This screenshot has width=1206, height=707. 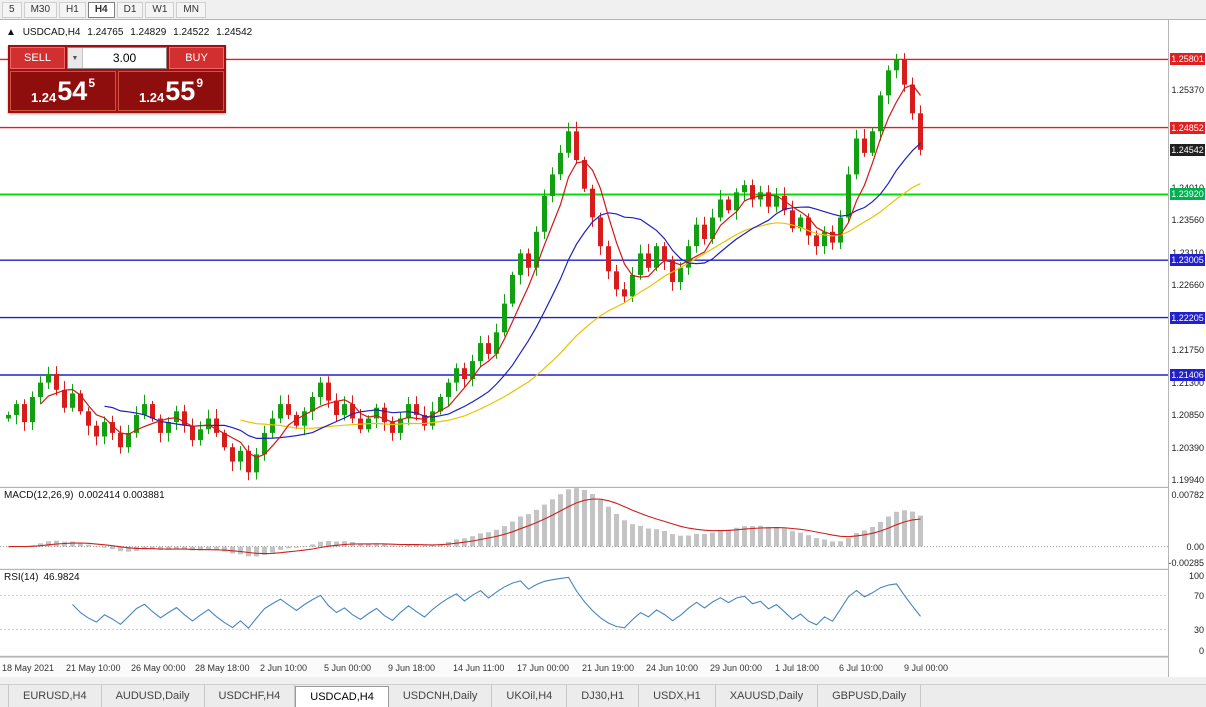 I want to click on chart-tab-usdcad-h4: USDCAD,H4, so click(x=342, y=696).